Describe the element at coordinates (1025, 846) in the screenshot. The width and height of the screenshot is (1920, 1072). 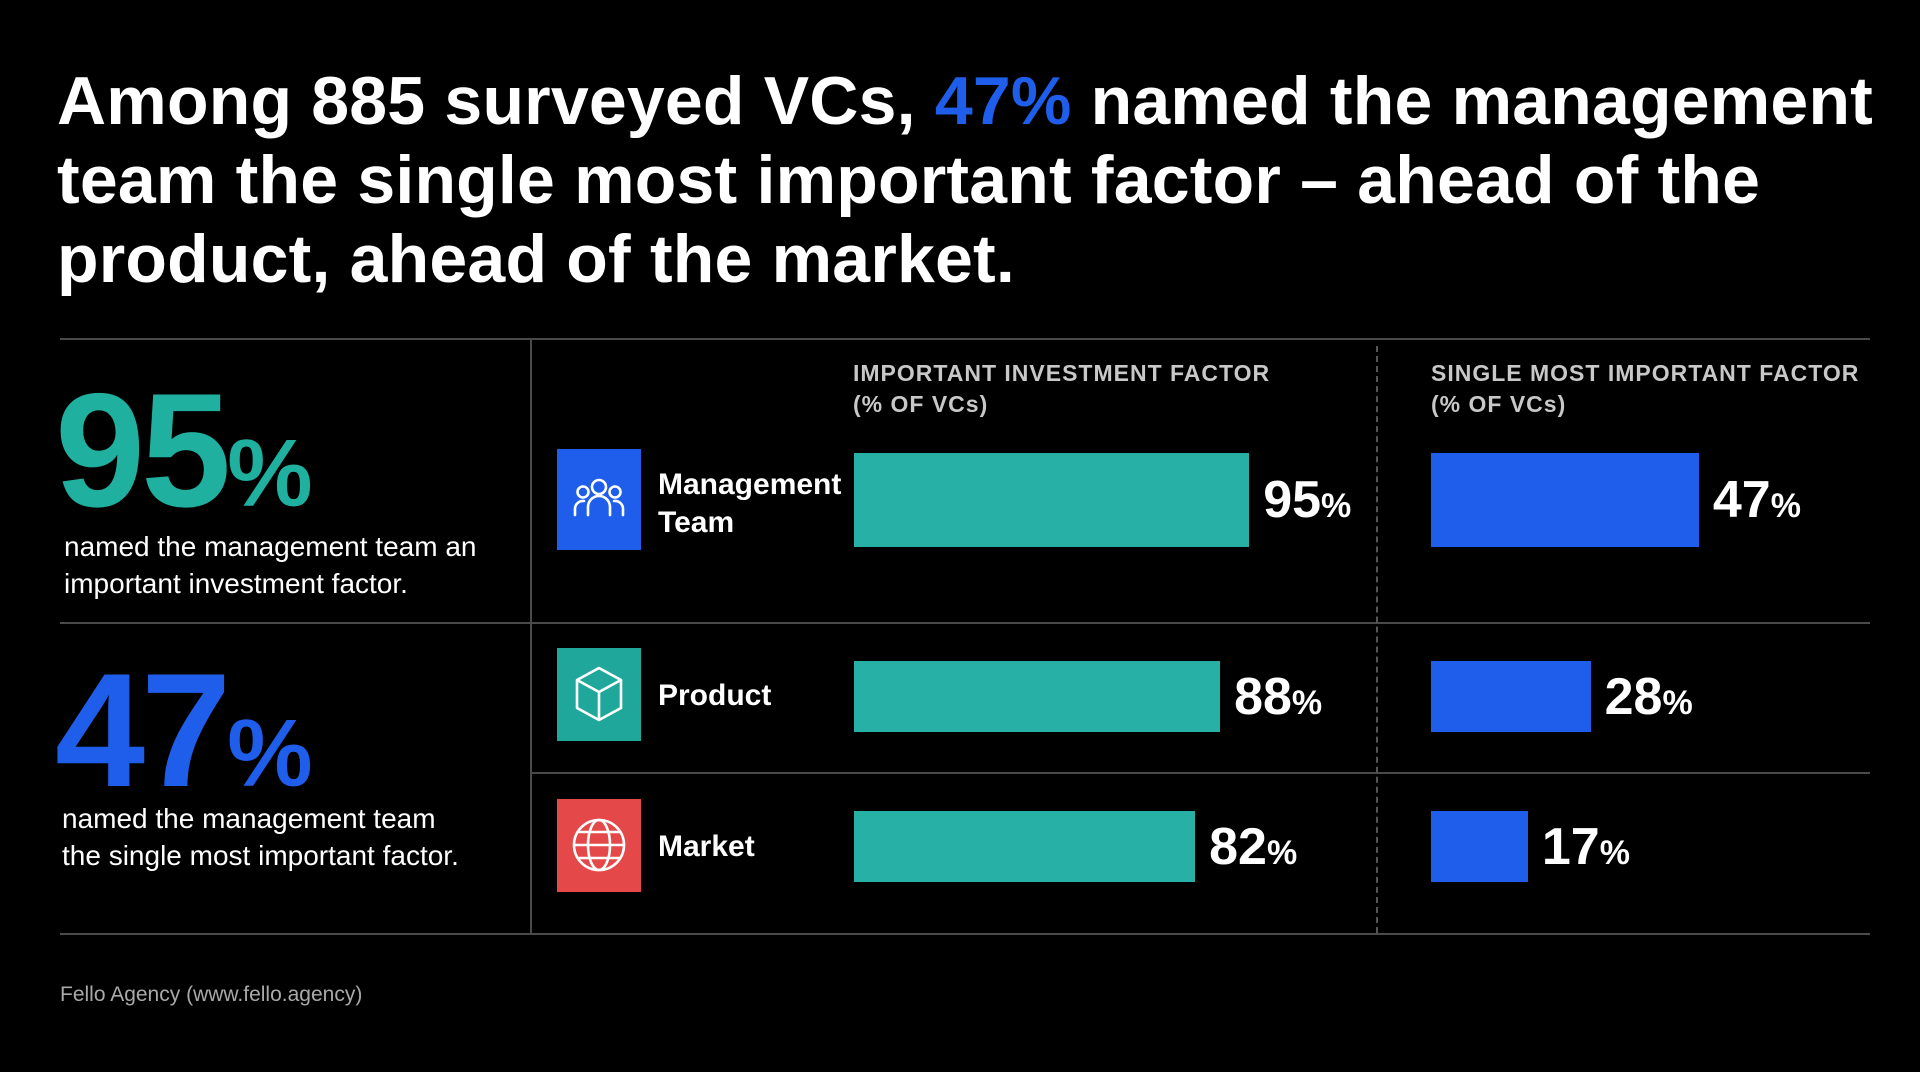
I see `bar-important-market` at that location.